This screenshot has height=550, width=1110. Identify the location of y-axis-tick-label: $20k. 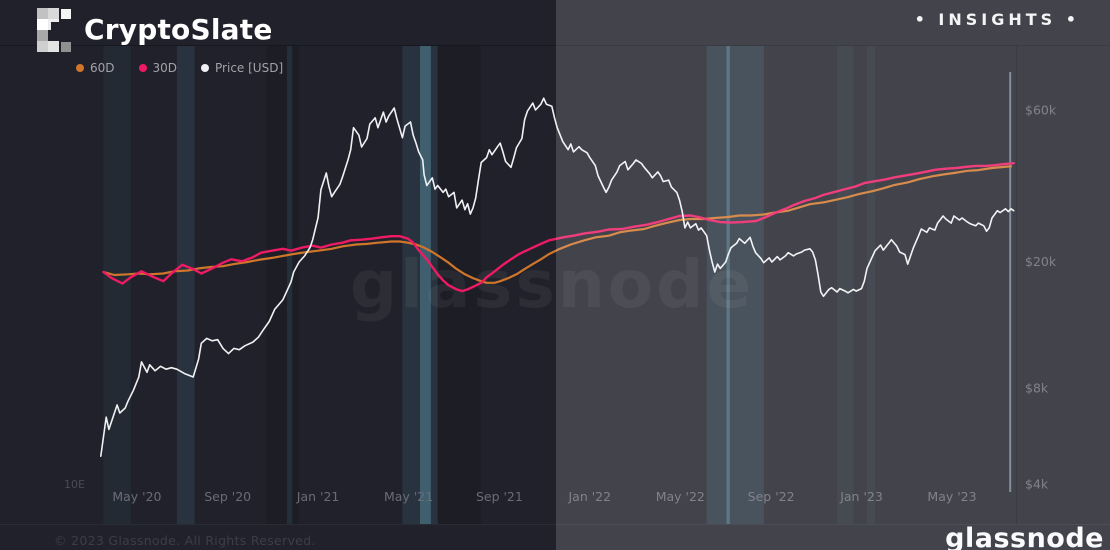
(1041, 261).